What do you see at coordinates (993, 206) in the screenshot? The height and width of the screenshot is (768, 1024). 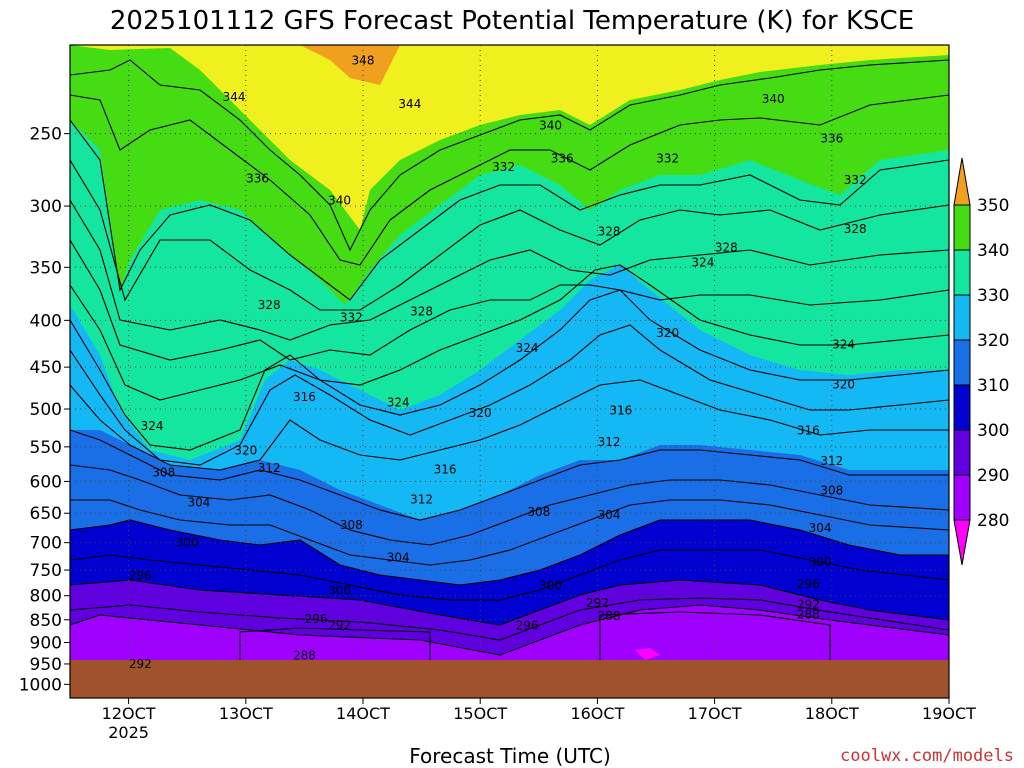 I see `colorbar-label: 350` at bounding box center [993, 206].